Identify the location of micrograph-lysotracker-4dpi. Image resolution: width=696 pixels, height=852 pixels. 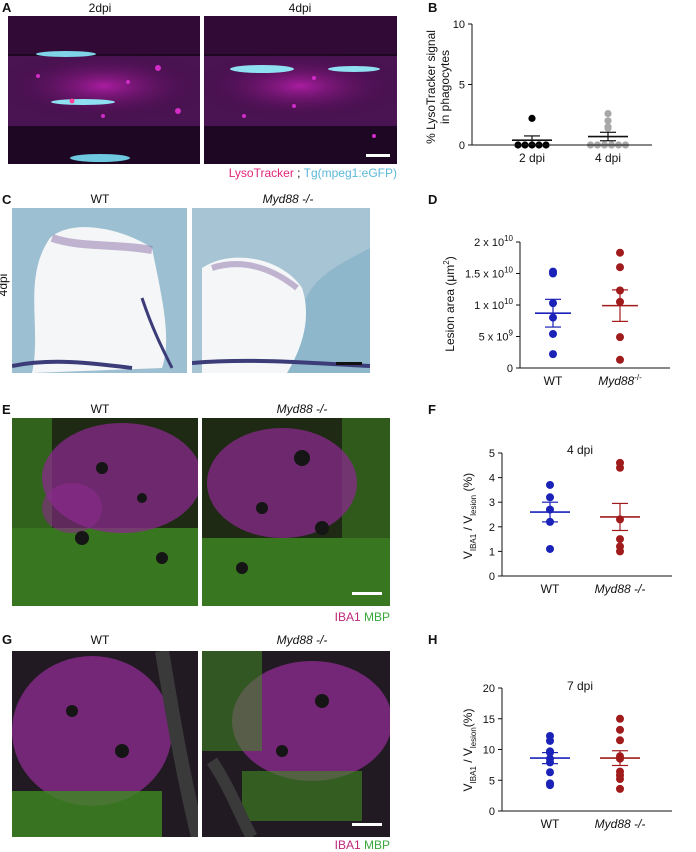
(300, 77).